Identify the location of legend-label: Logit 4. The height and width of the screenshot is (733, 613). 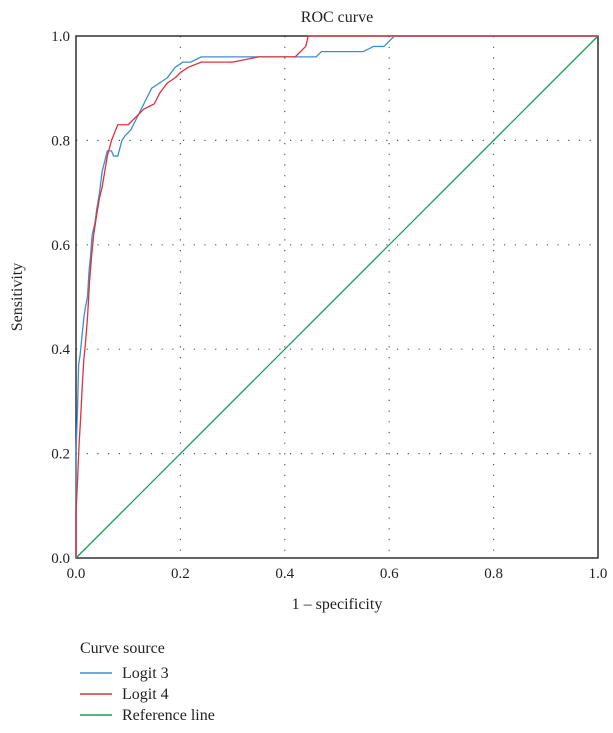
(145, 694).